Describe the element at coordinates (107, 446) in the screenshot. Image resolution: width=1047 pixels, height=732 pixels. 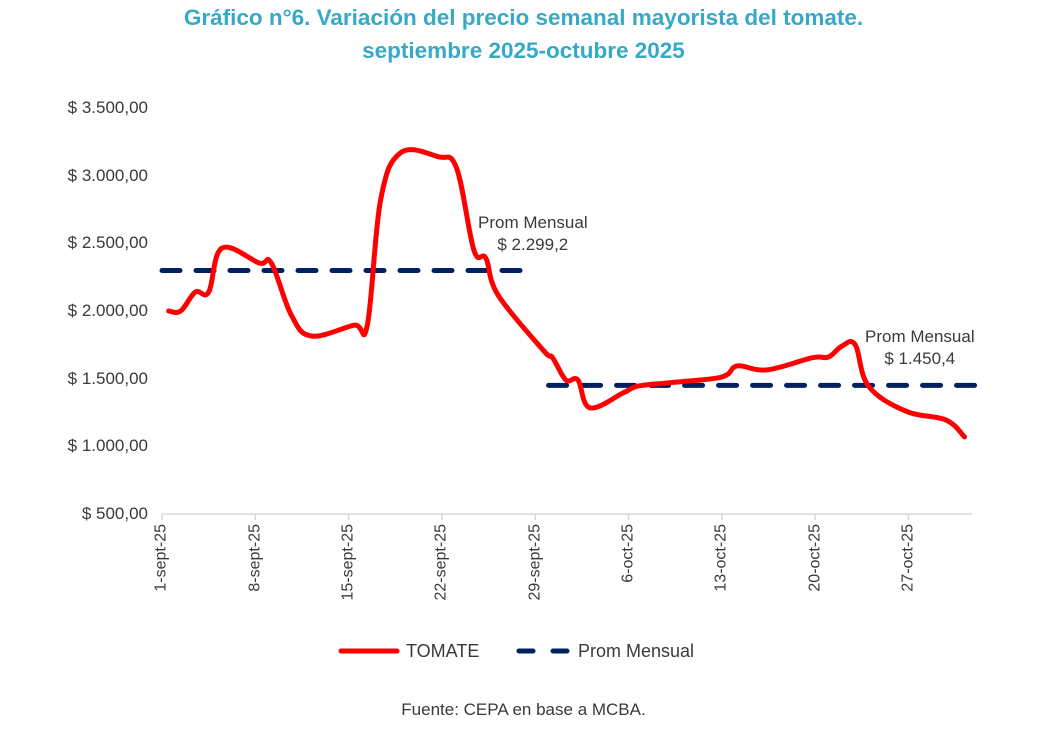
I see `y-tick-label: $ 1.000,00` at that location.